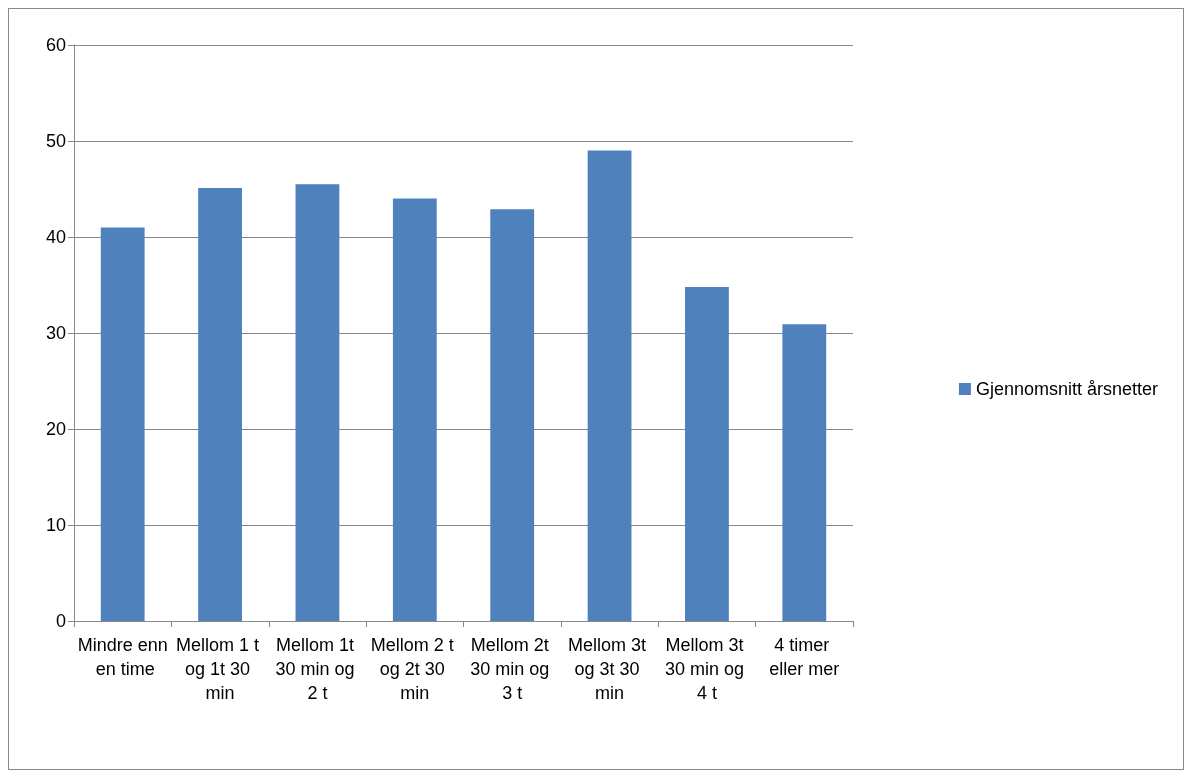  Describe the element at coordinates (610, 669) in the screenshot. I see `x-tick-label: Mellom 3t og 3t 30 min` at that location.